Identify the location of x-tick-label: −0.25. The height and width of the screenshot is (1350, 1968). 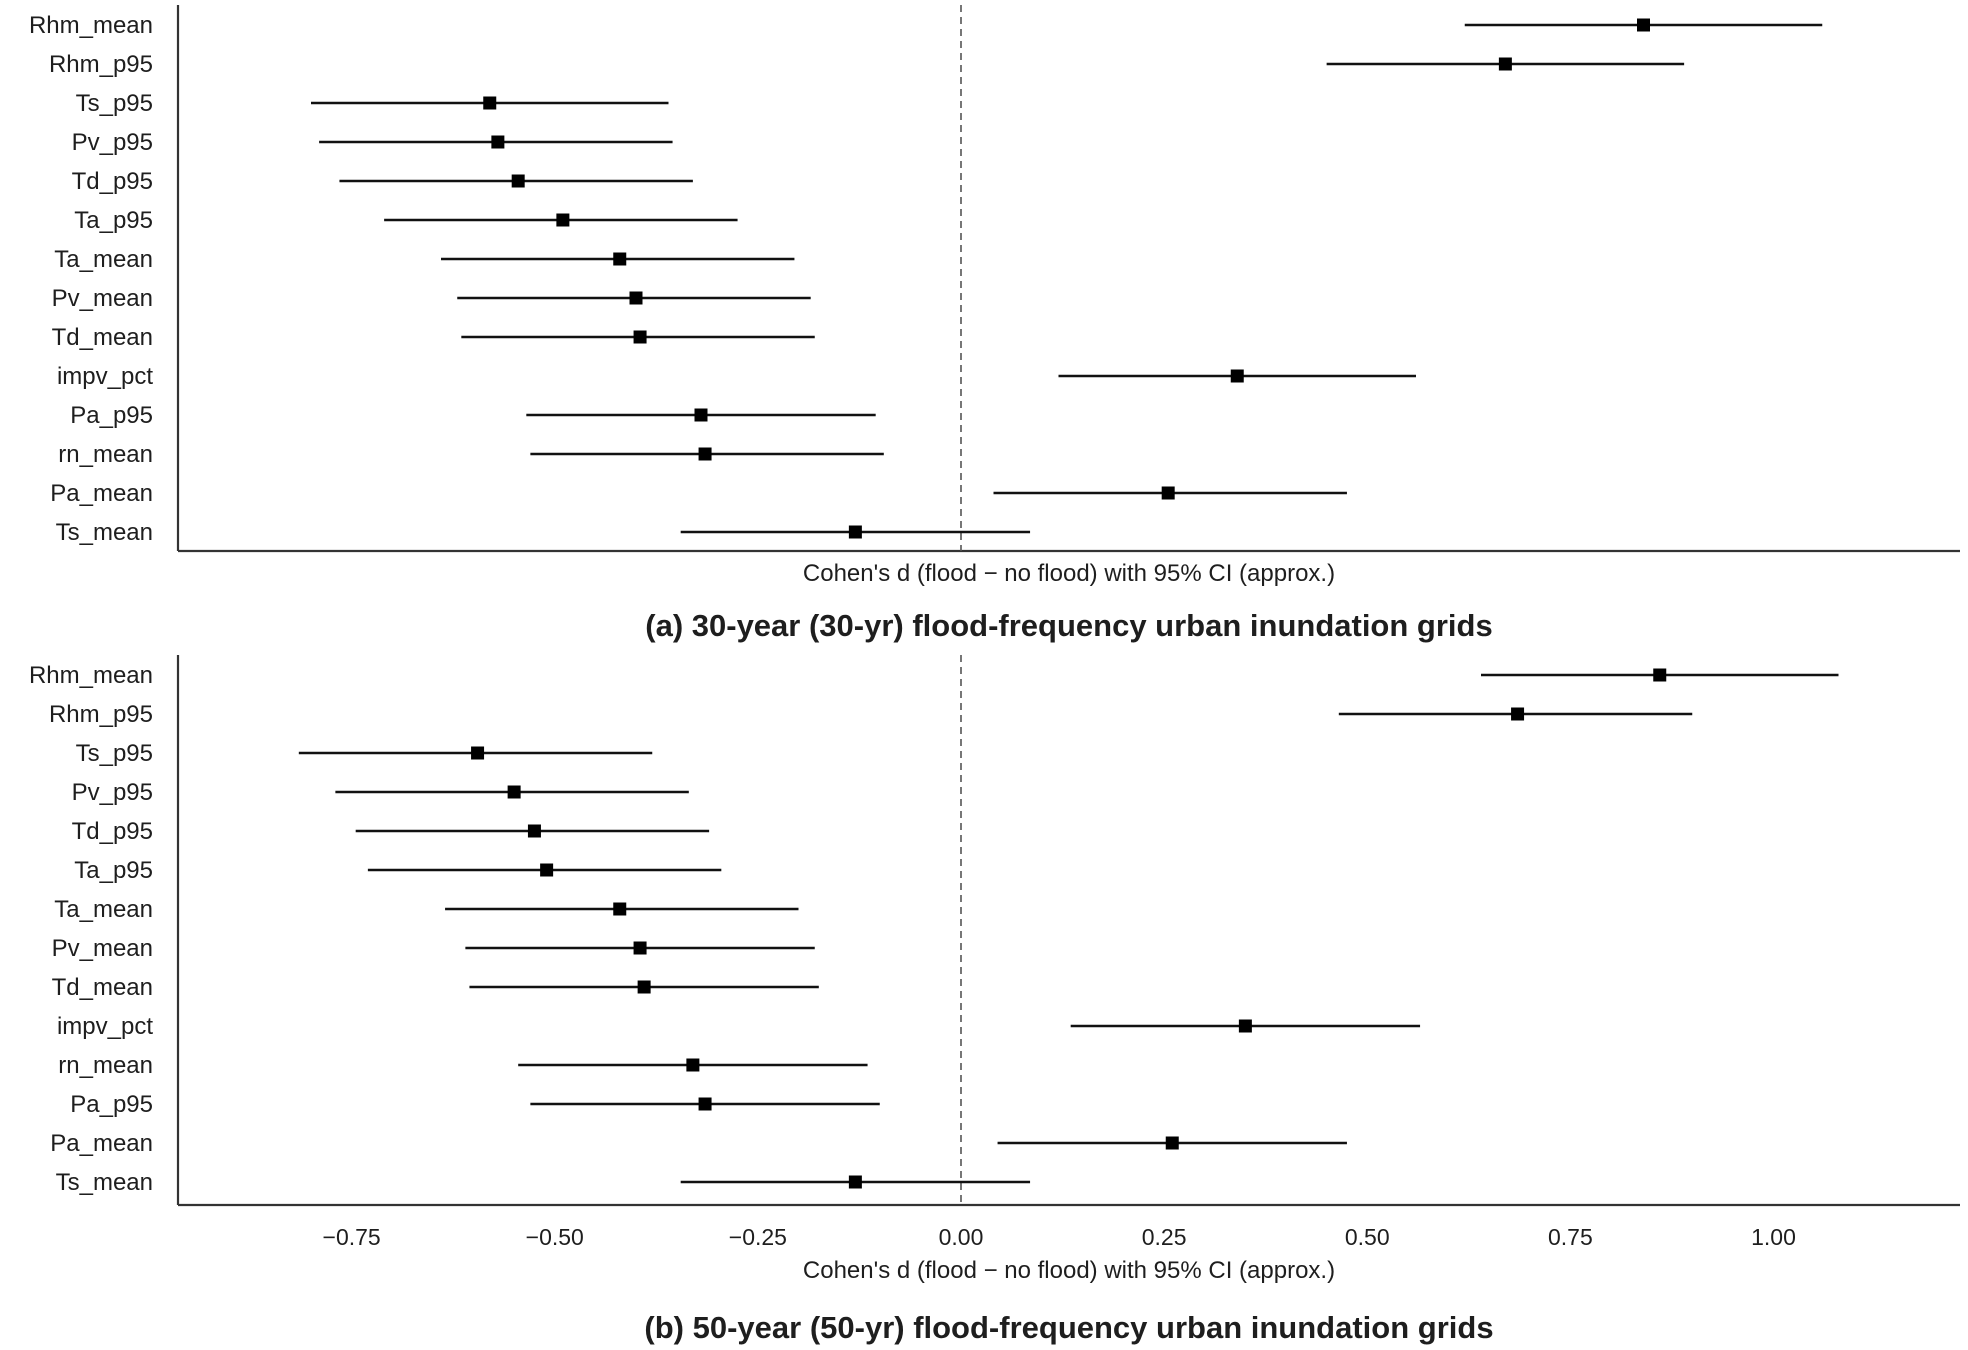
(758, 1237).